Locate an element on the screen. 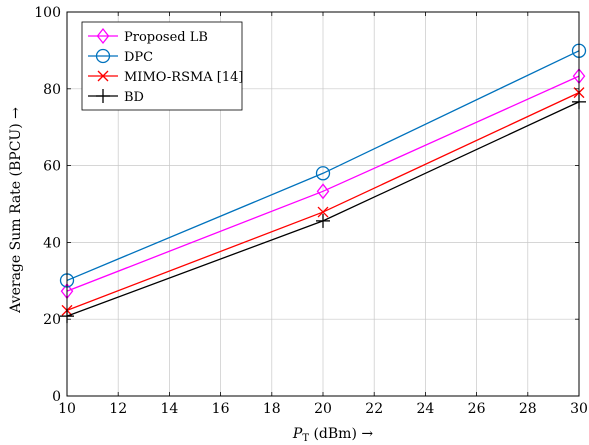  legend-label: BD is located at coordinates (134, 97).